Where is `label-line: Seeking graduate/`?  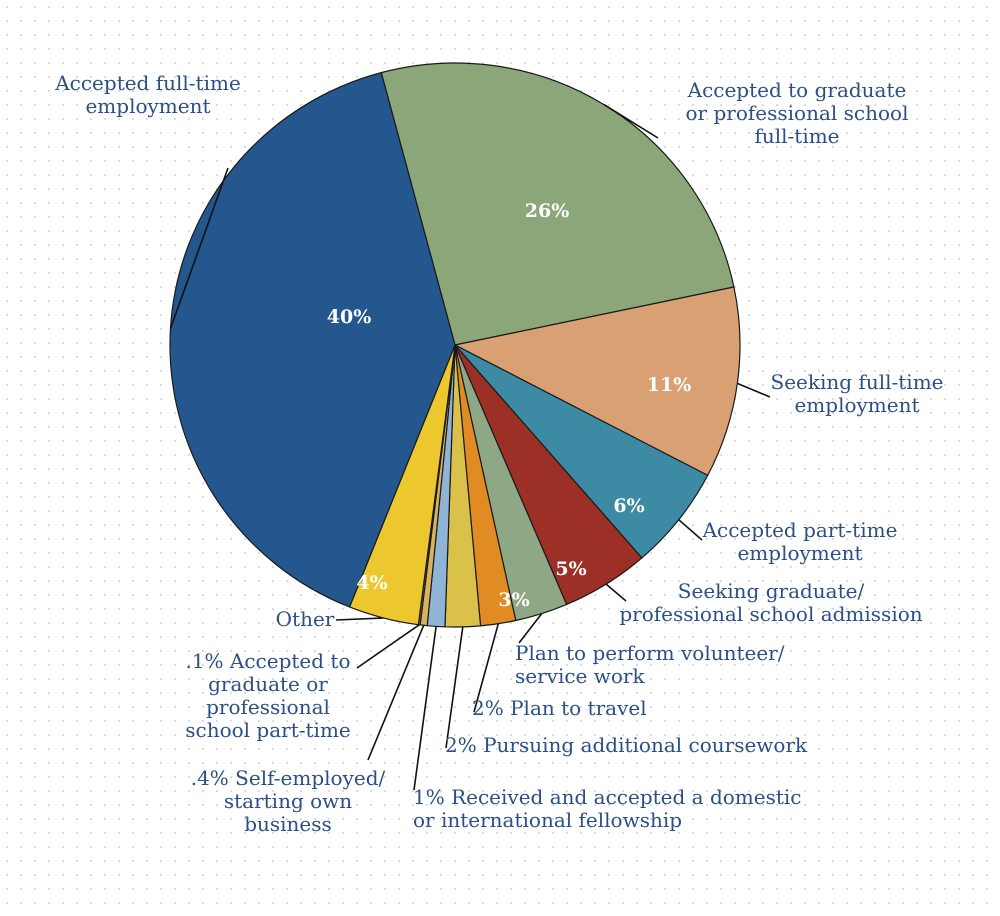 label-line: Seeking graduate/ is located at coordinates (771, 591).